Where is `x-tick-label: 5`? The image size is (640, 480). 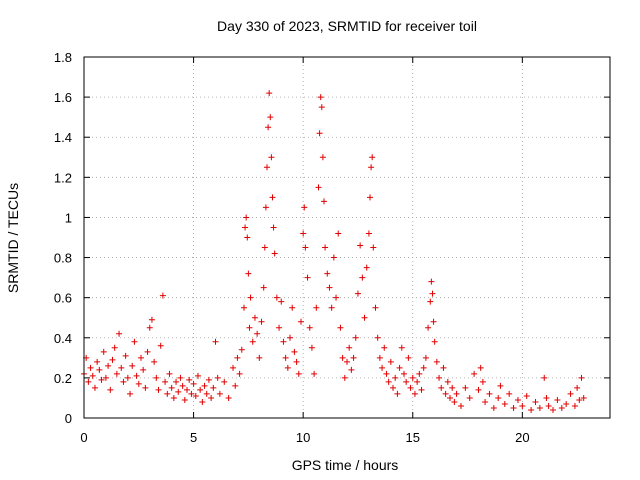
x-tick-label: 5 is located at coordinates (193, 437).